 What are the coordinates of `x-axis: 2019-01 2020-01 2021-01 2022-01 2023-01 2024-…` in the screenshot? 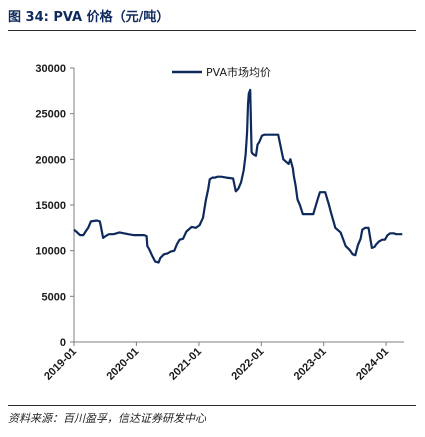 It's located at (223, 362).